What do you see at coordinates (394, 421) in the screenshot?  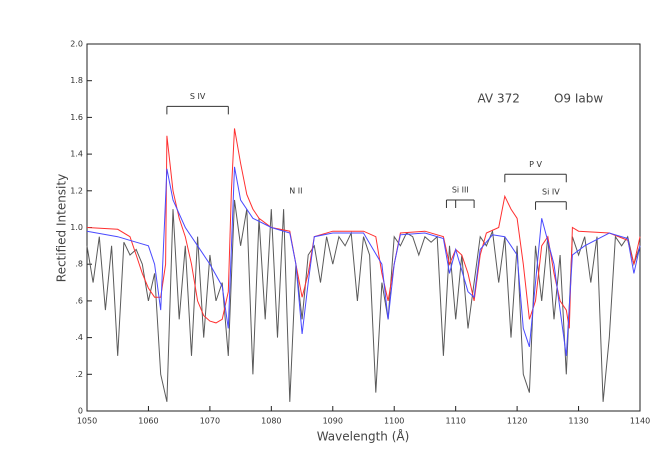 I see `x-tick-label: 1100` at bounding box center [394, 421].